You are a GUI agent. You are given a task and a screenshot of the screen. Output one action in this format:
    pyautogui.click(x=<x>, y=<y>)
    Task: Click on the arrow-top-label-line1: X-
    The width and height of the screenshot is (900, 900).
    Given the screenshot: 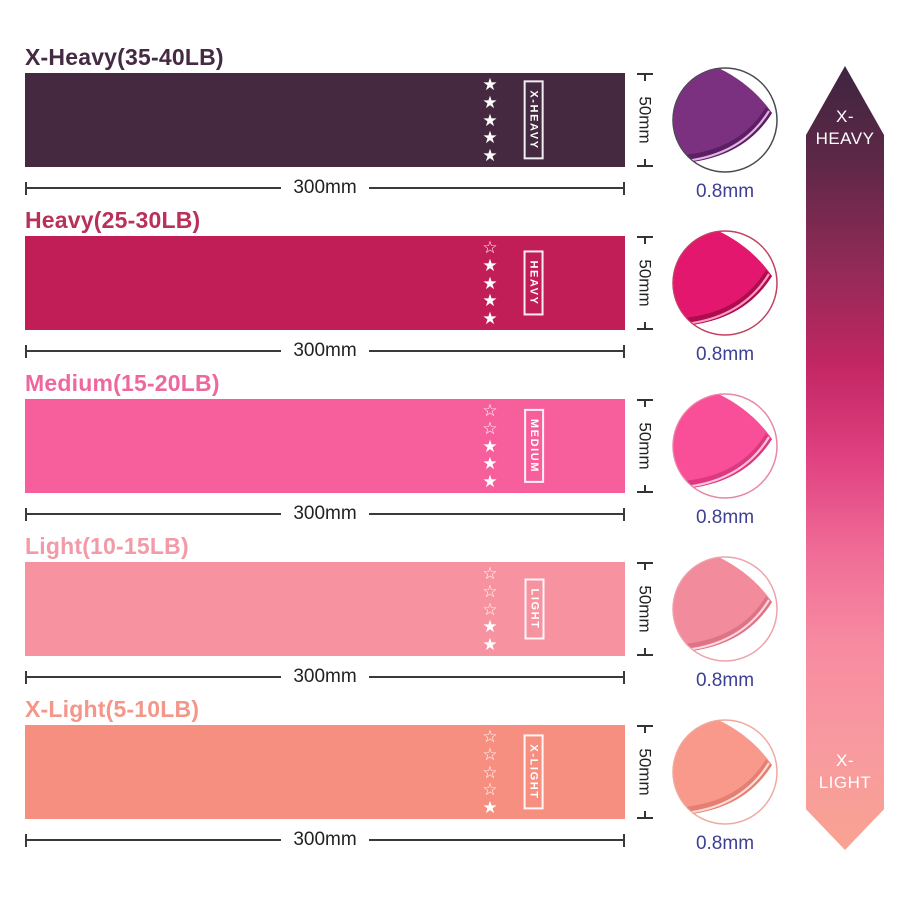 What is the action you would take?
    pyautogui.click(x=845, y=116)
    